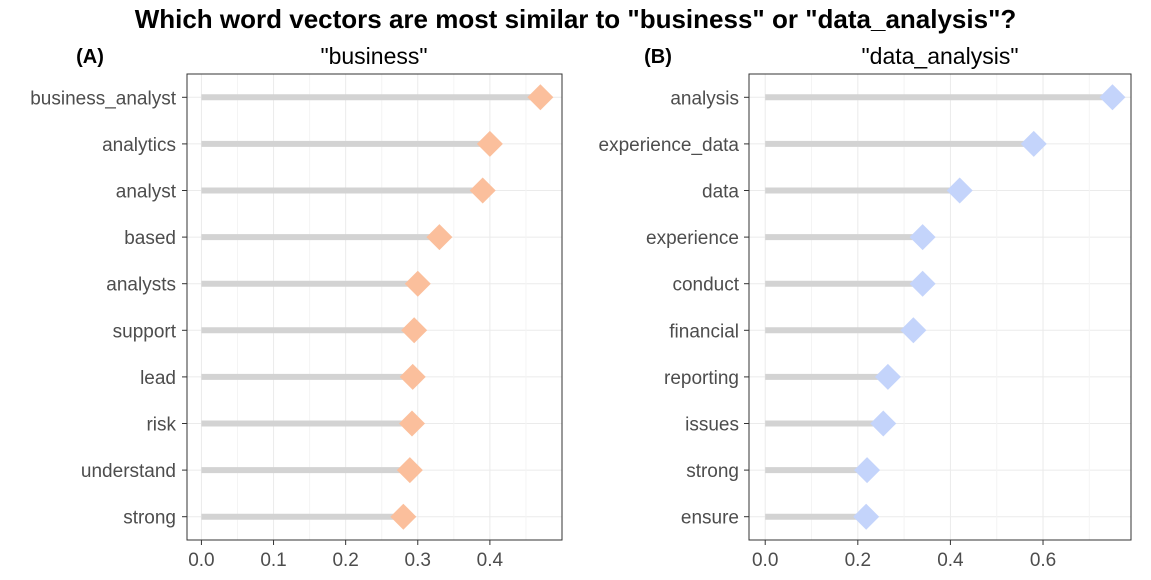  What do you see at coordinates (141, 285) in the screenshot?
I see `category-label: analysts` at bounding box center [141, 285].